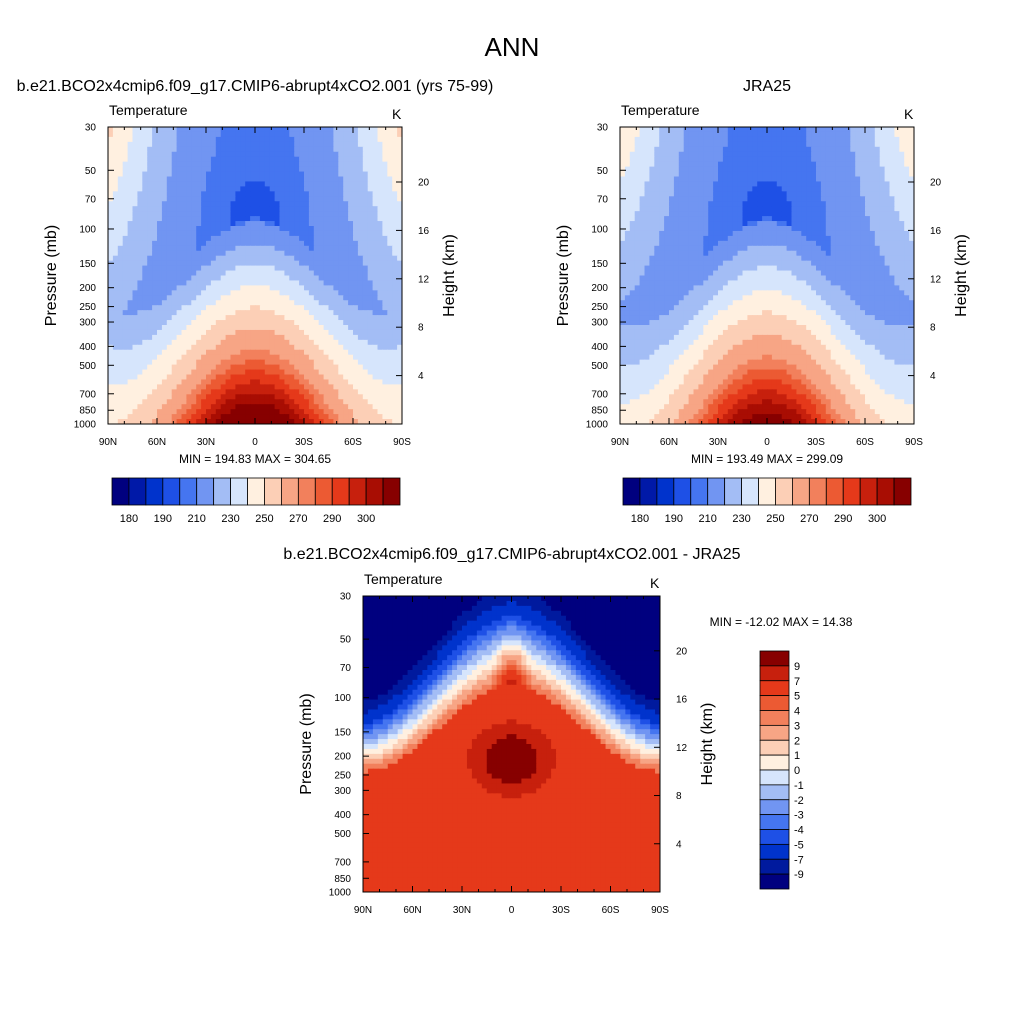  Describe the element at coordinates (87, 288) in the screenshot. I see `y-tick-label: 200` at that location.